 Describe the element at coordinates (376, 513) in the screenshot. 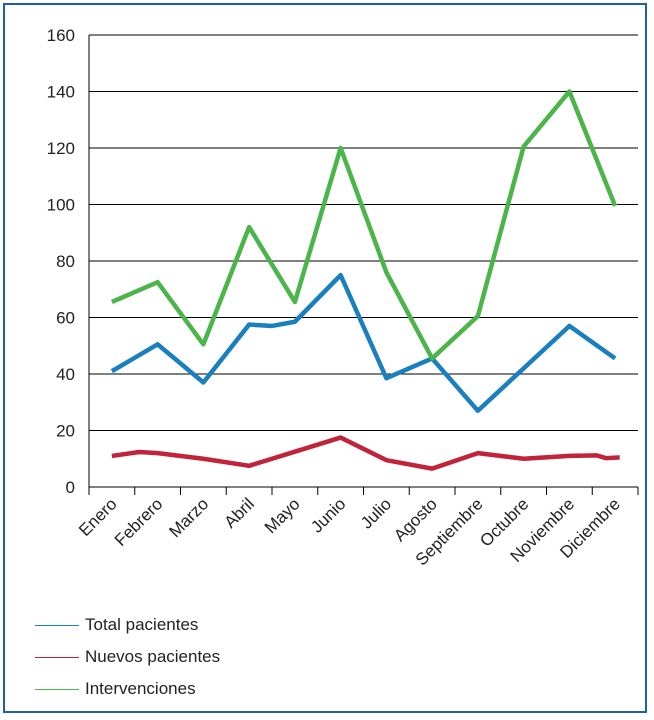

I see `x-tick-label: Julio` at that location.